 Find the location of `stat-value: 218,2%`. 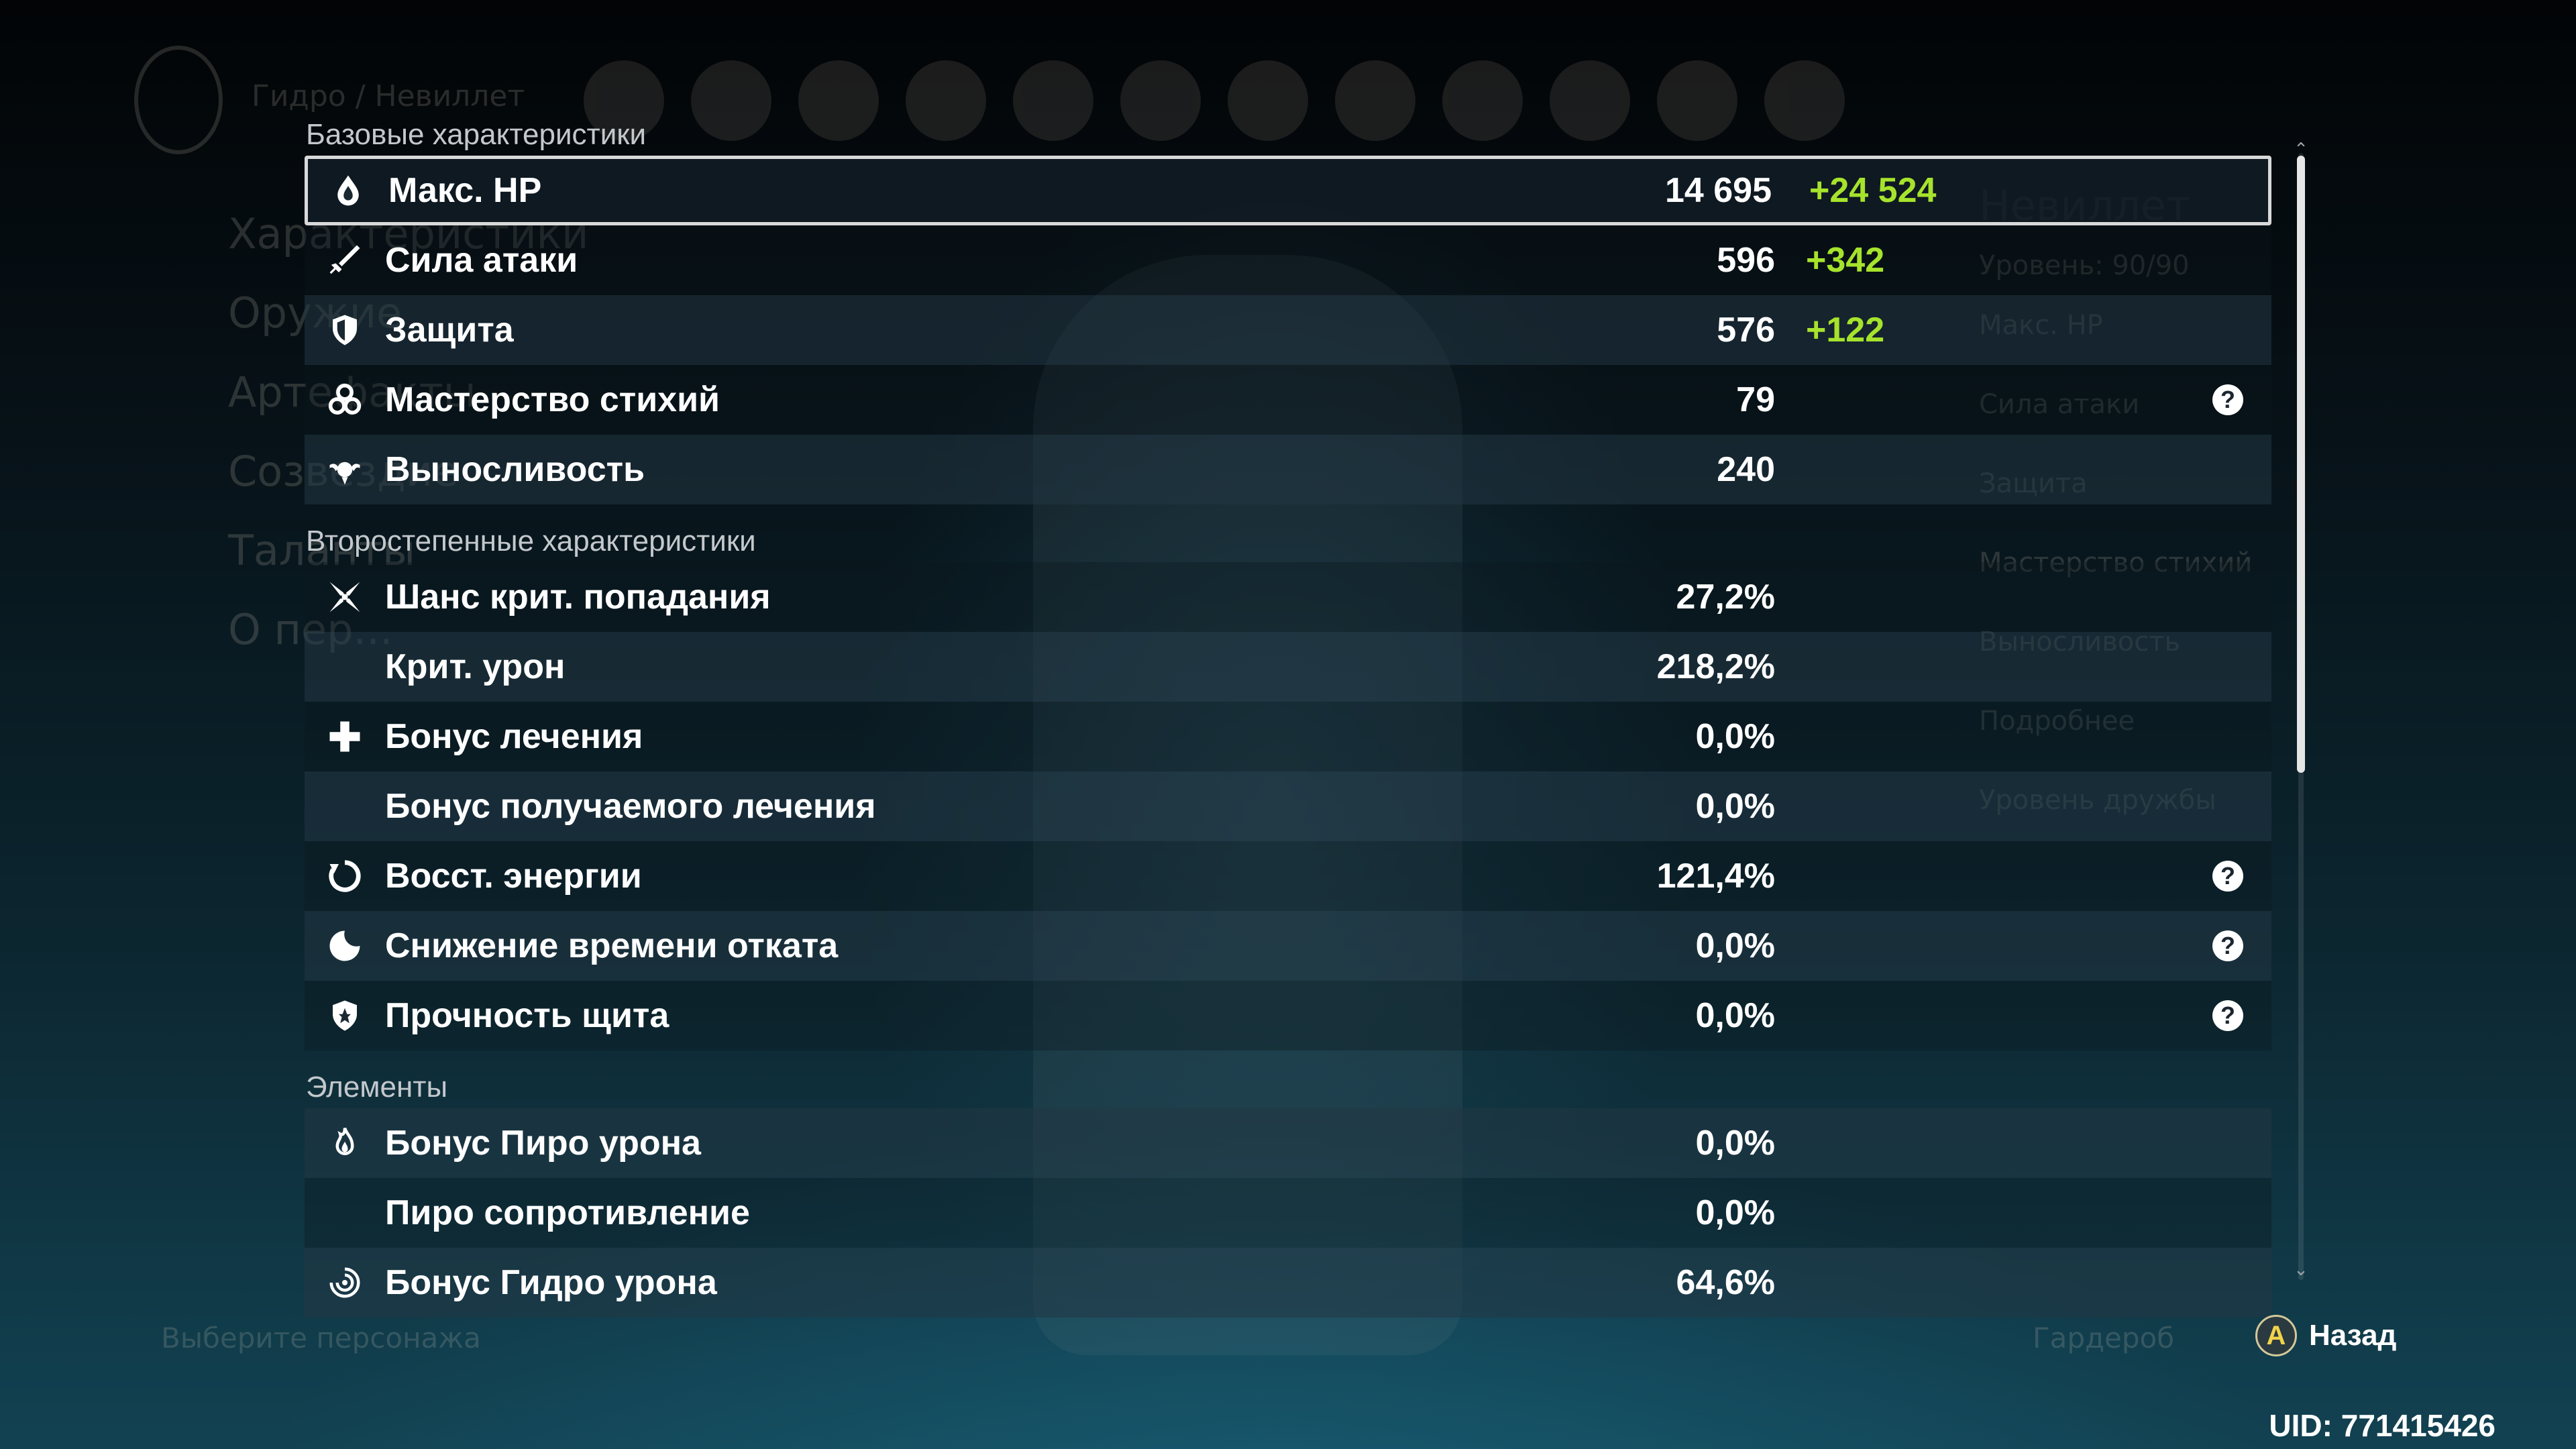

stat-value: 218,2% is located at coordinates (1715, 666).